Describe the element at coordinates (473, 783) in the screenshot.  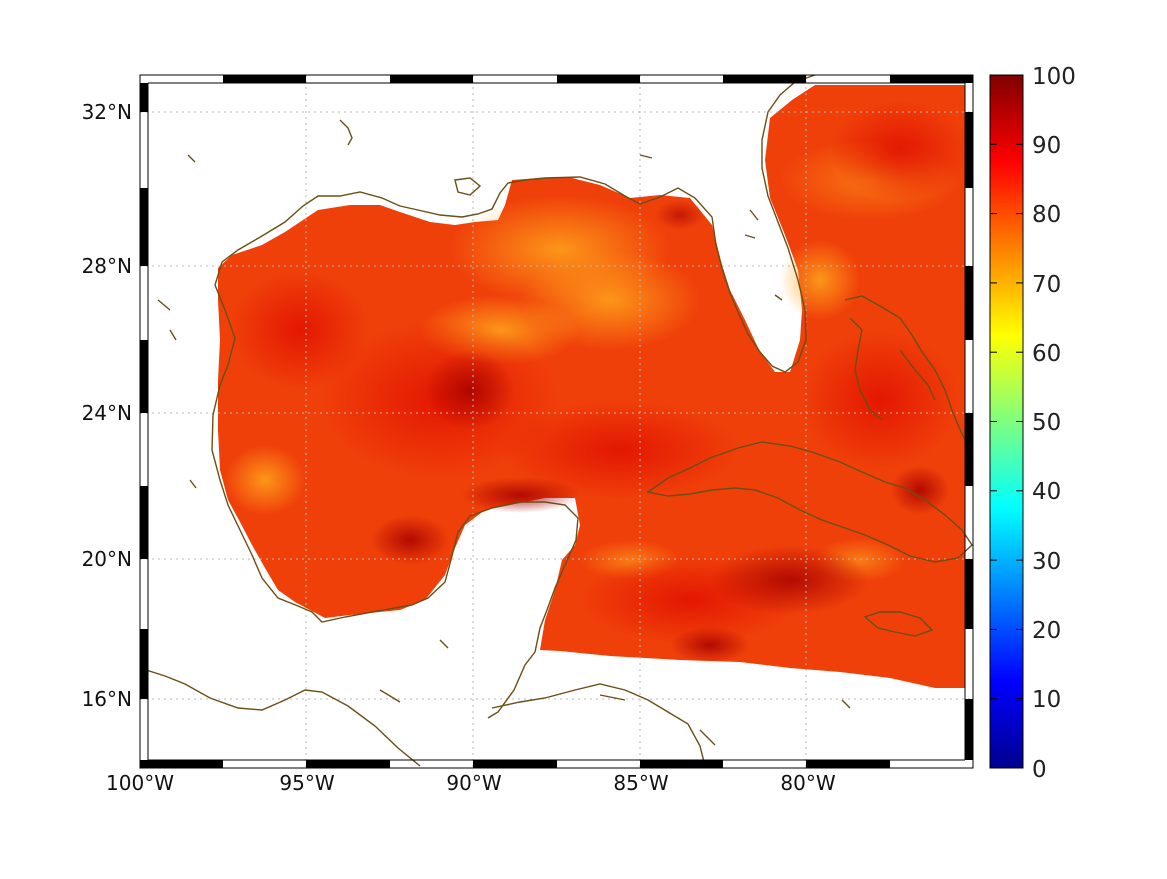
I see `lon-label: 90°W` at that location.